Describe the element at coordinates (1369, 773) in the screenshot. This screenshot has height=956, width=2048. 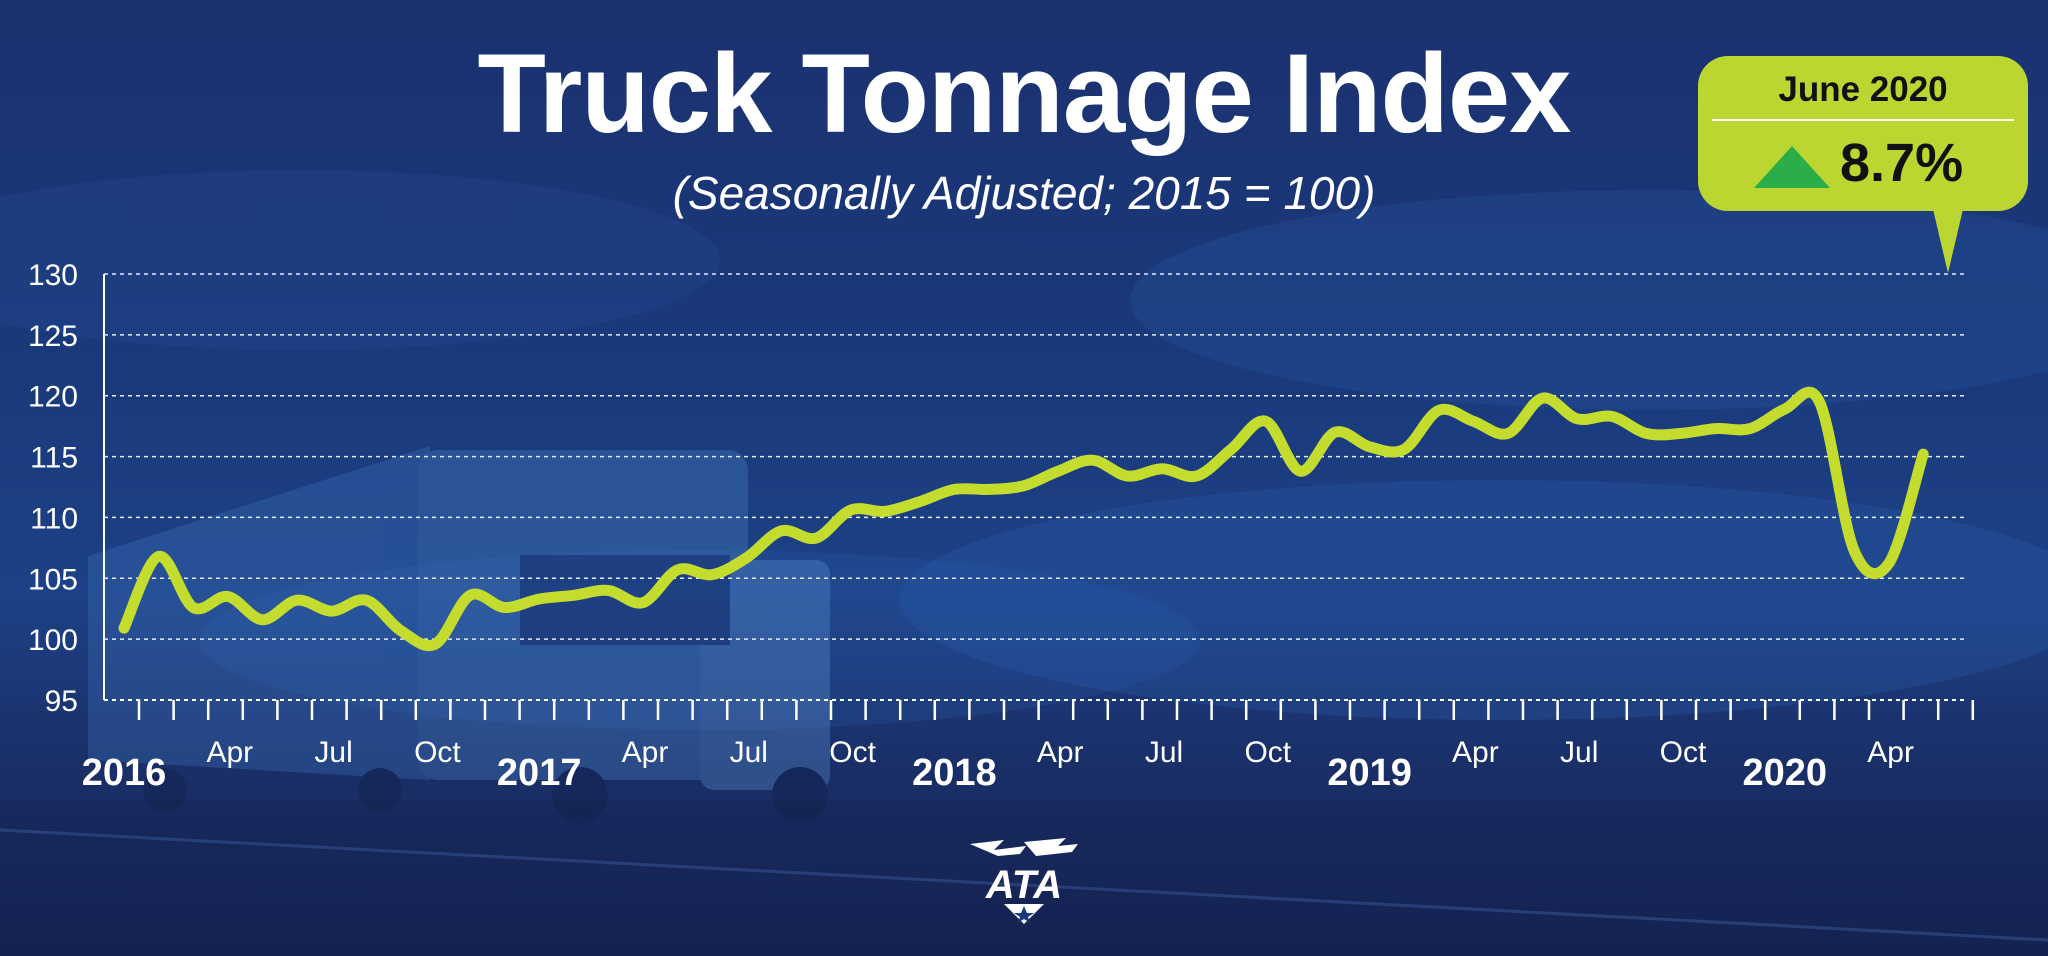
I see `x-year-label: 2019` at that location.